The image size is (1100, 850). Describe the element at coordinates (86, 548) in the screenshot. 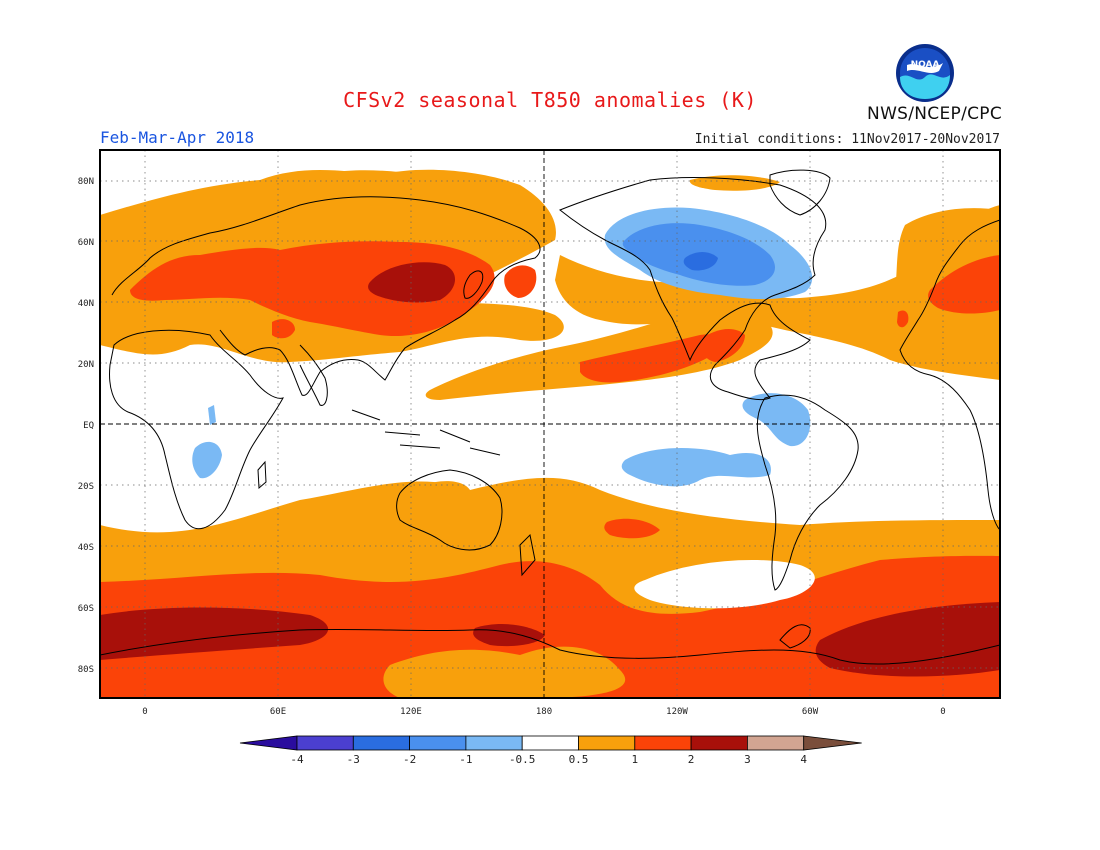

I see `lat-label: 40S` at that location.